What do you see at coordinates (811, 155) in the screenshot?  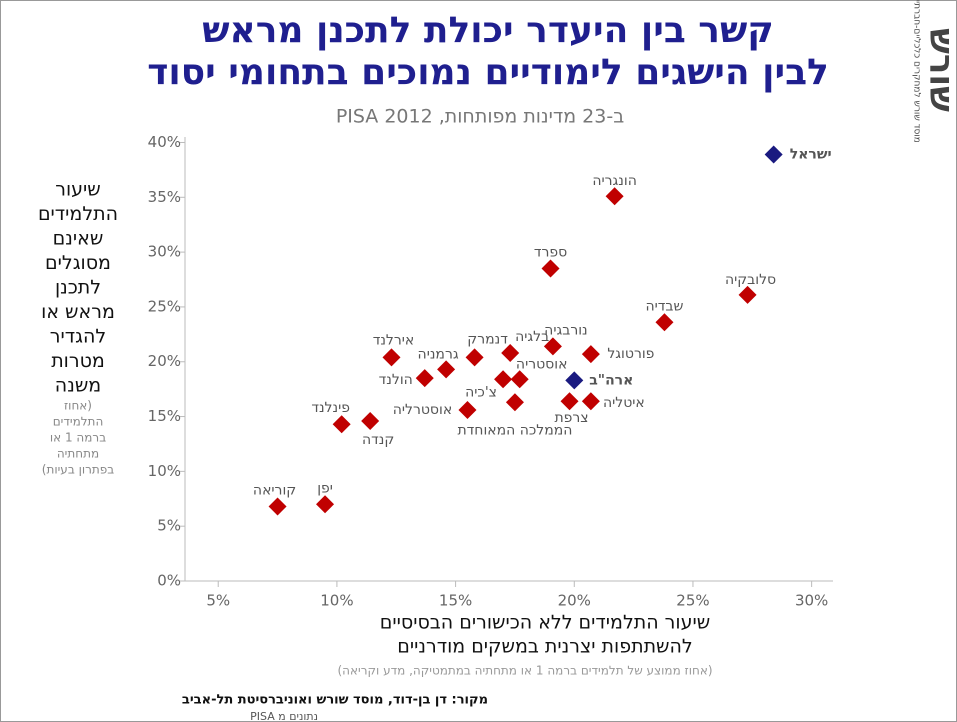 I see `point-label: ישראל` at bounding box center [811, 155].